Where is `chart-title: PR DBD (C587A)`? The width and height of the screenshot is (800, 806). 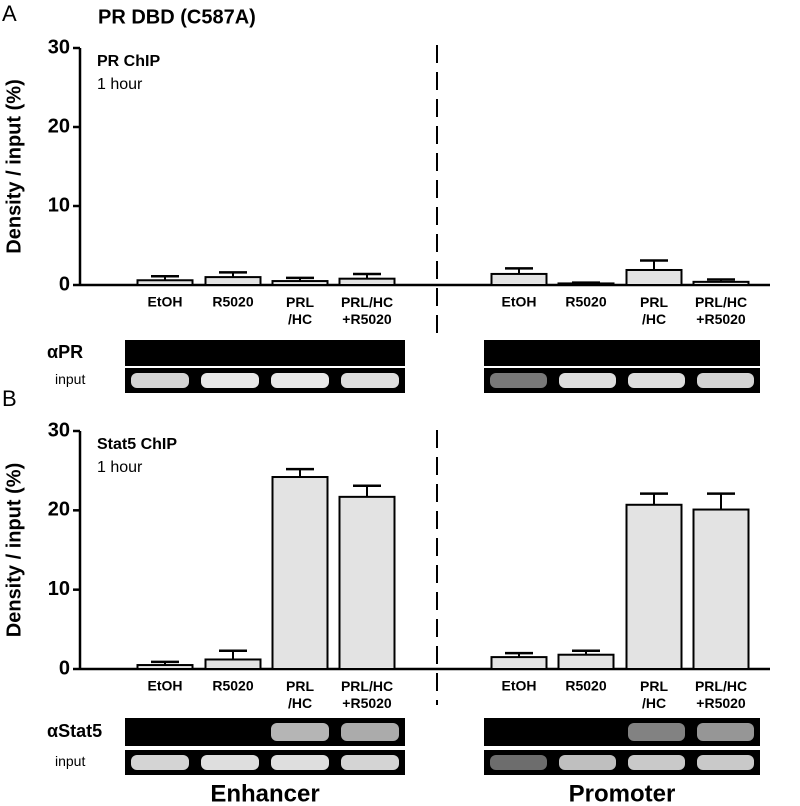
chart-title: PR DBD (C587A) is located at coordinates (177, 17).